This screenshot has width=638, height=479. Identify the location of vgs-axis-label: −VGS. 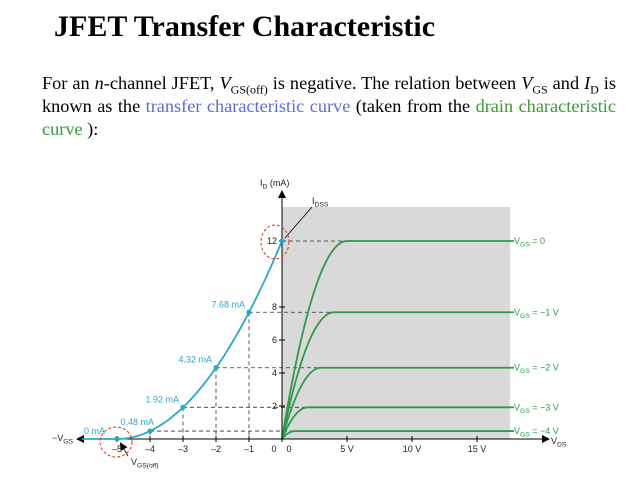
(63, 439).